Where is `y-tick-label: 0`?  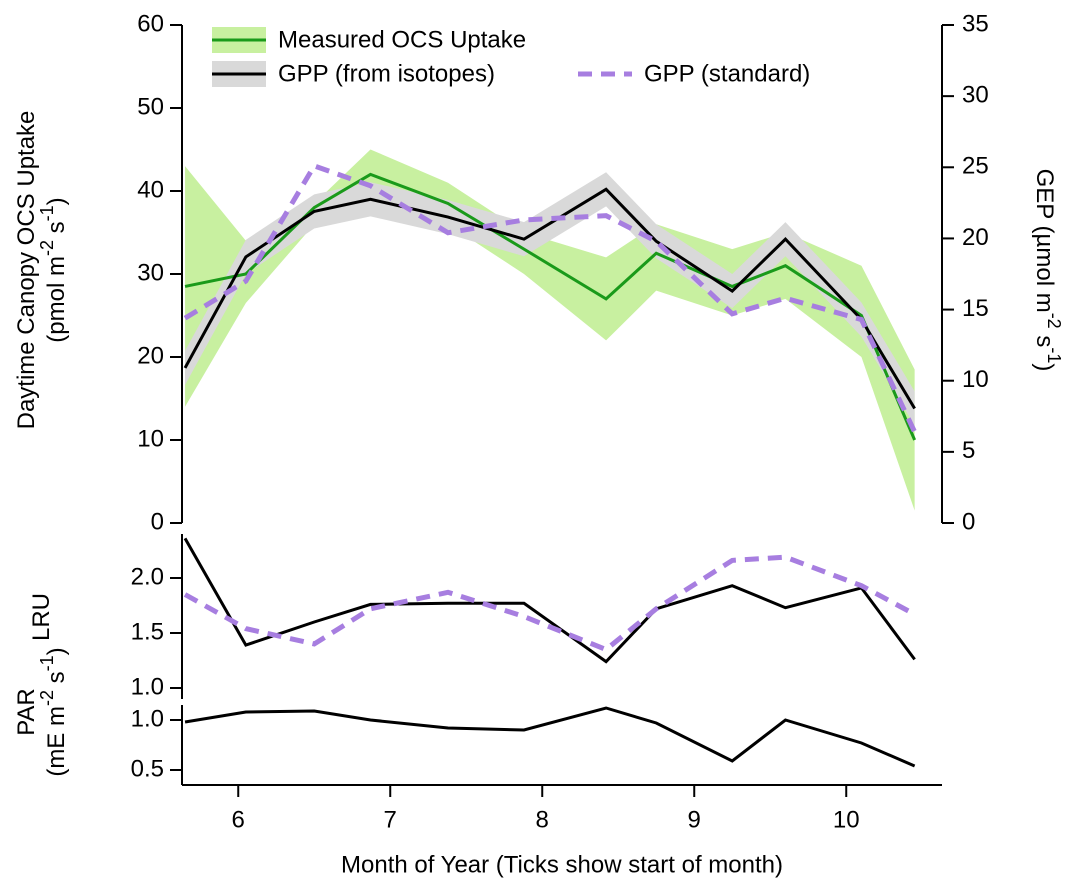 y-tick-label: 0 is located at coordinates (157, 521).